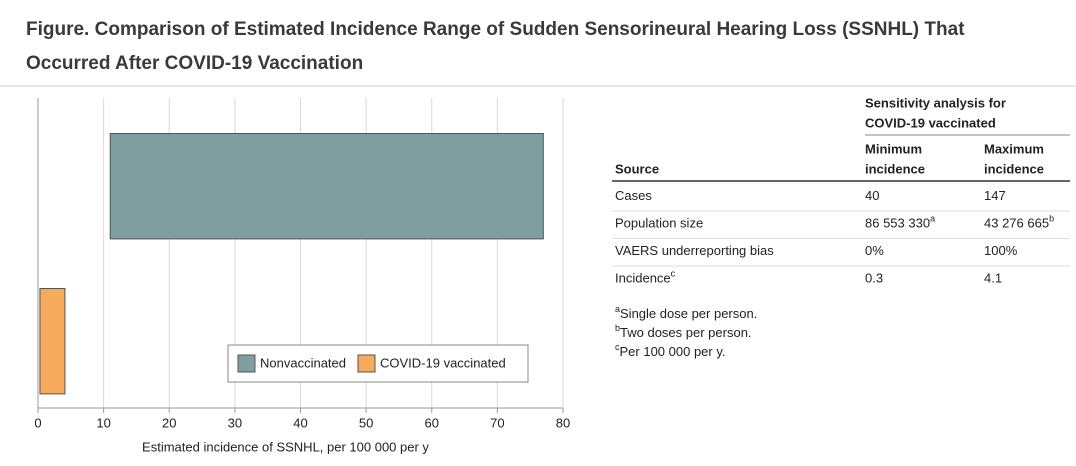  Describe the element at coordinates (930, 122) in the screenshot. I see `group-header: COVID-19 vaccinated` at that location.